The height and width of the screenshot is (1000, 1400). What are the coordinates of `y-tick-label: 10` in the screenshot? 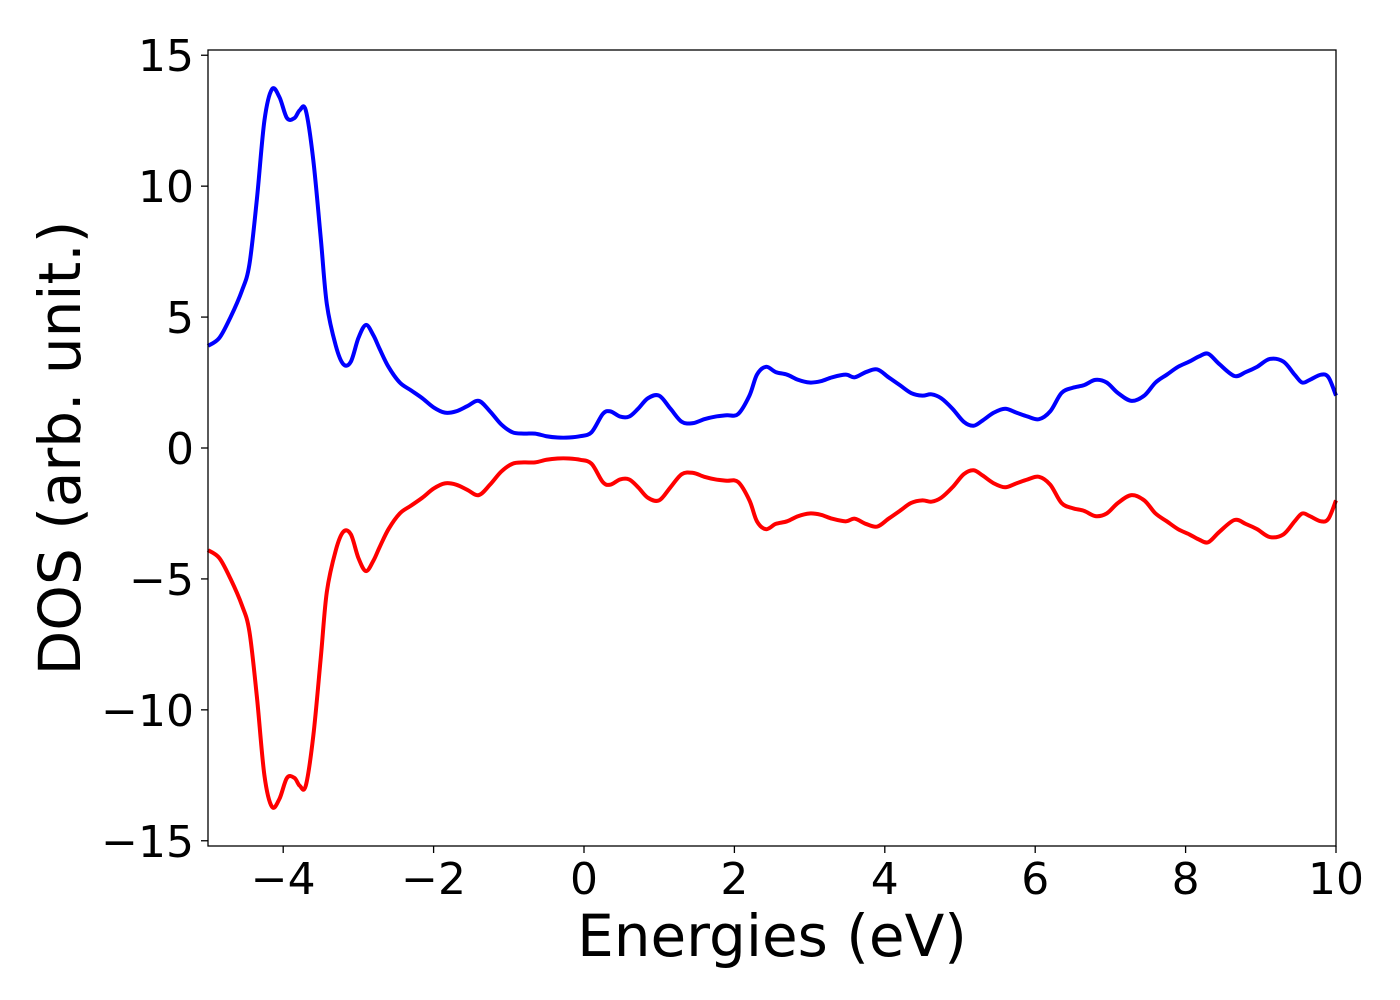 It's located at (166, 187).